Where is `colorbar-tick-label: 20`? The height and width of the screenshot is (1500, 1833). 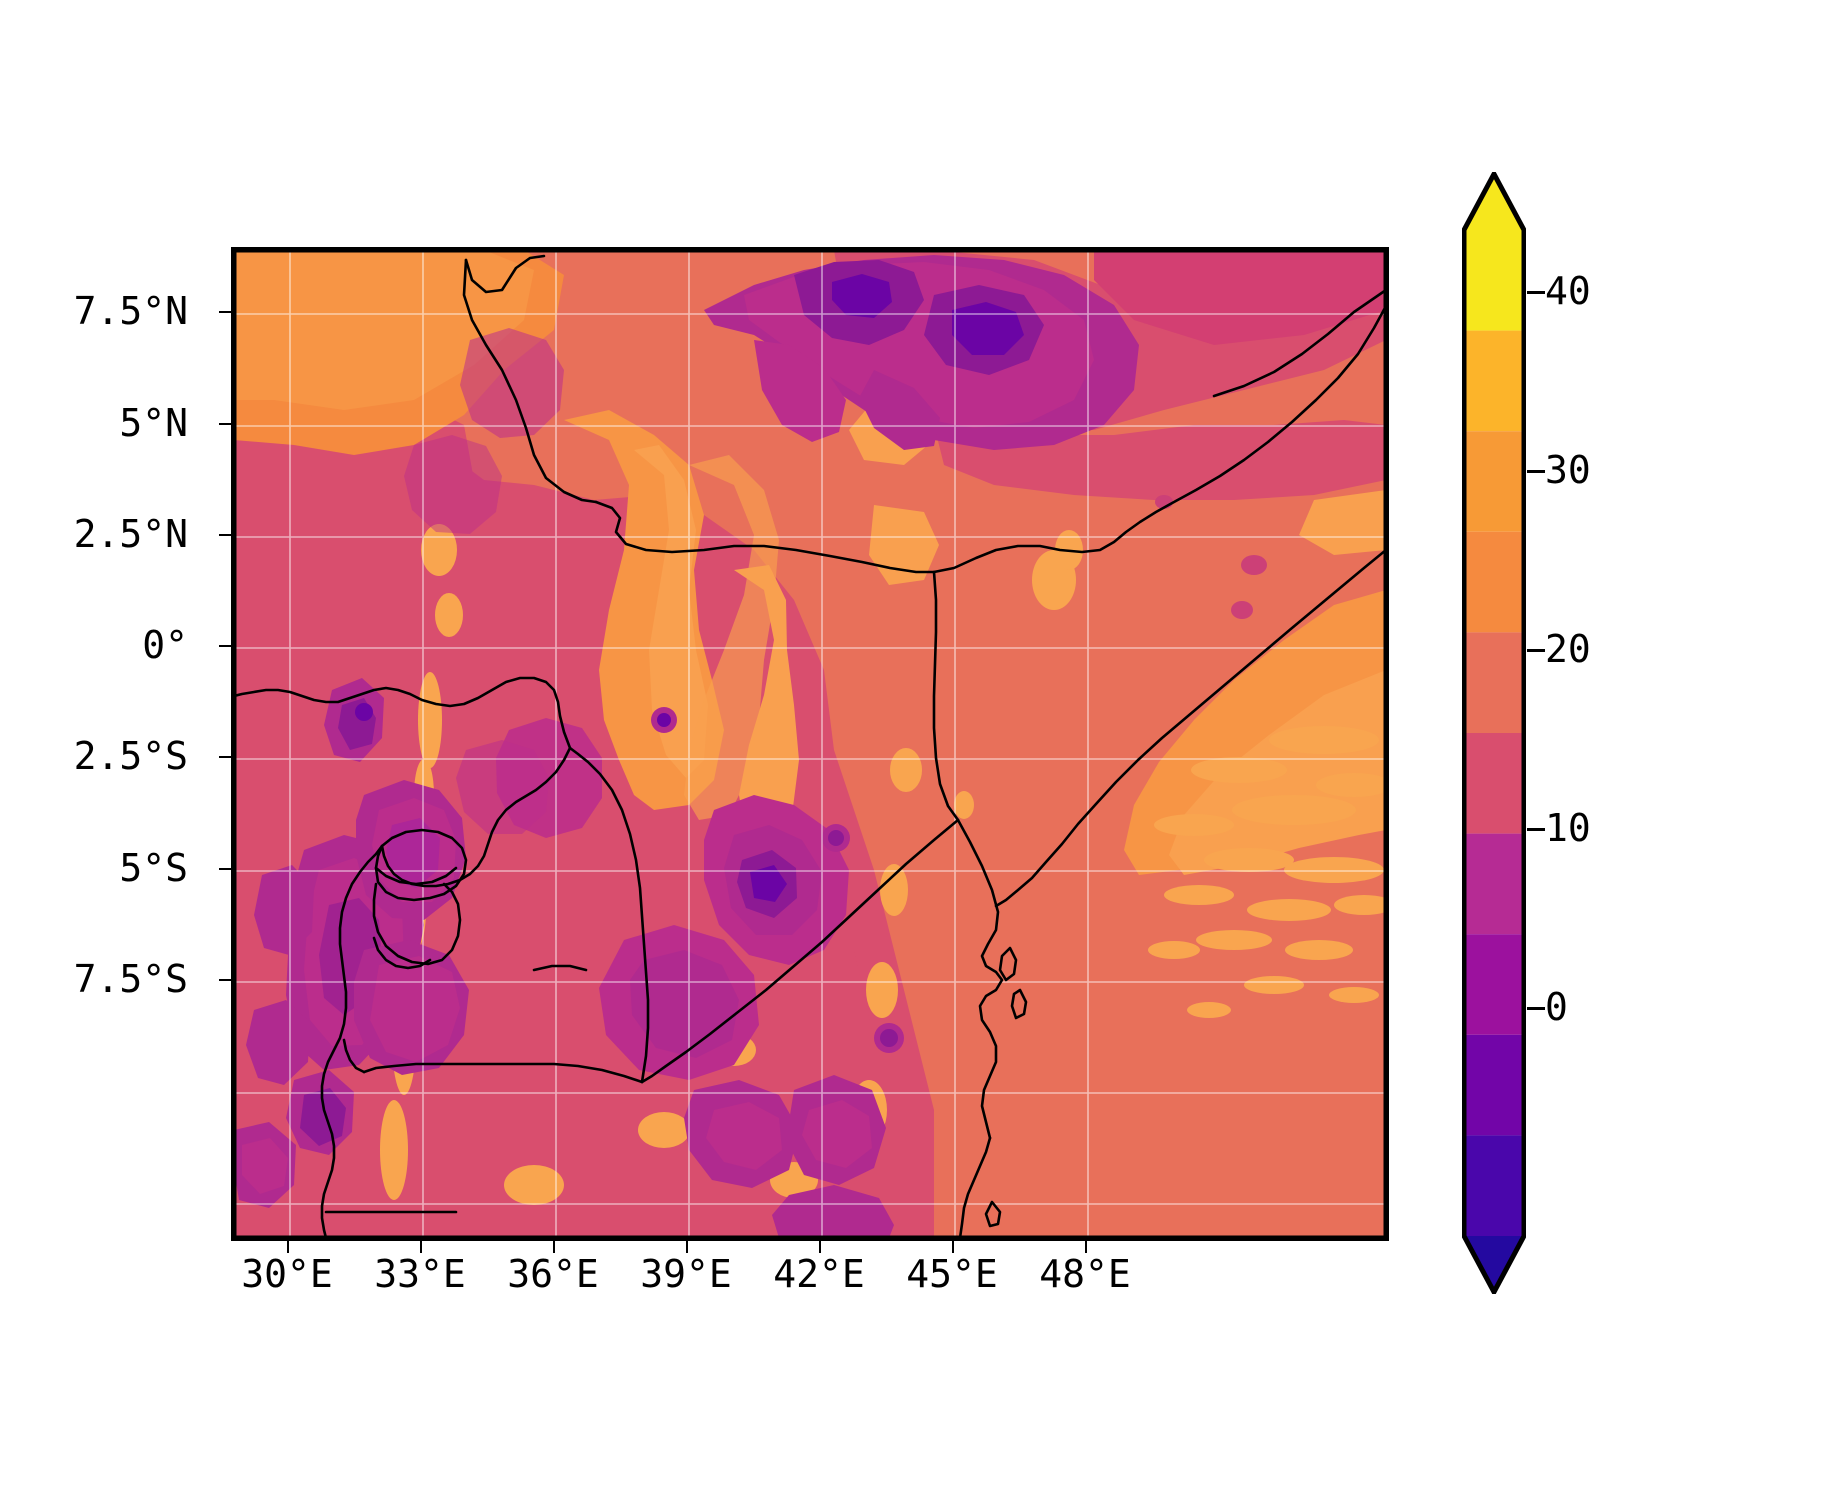 colorbar-tick-label: 20 is located at coordinates (1568, 649).